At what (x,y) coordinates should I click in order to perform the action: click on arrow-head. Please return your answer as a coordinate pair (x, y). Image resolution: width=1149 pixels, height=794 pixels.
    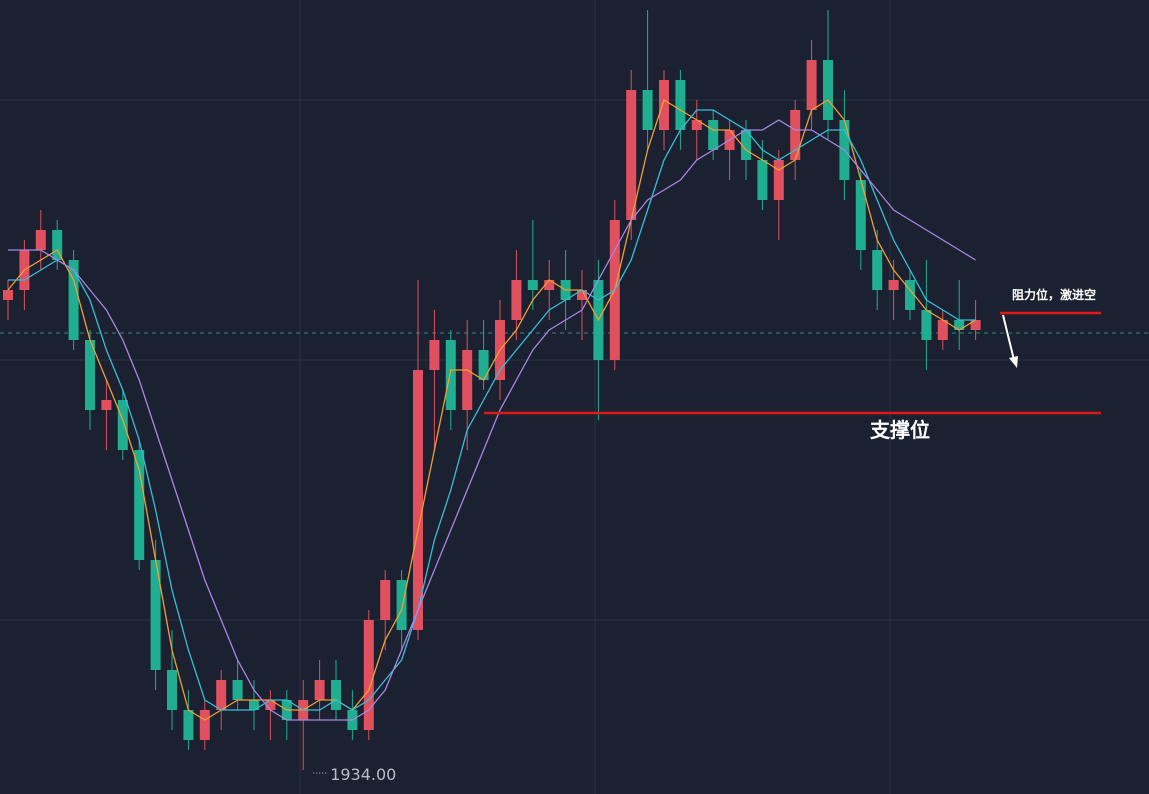
    Looking at the image, I should click on (1013, 362).